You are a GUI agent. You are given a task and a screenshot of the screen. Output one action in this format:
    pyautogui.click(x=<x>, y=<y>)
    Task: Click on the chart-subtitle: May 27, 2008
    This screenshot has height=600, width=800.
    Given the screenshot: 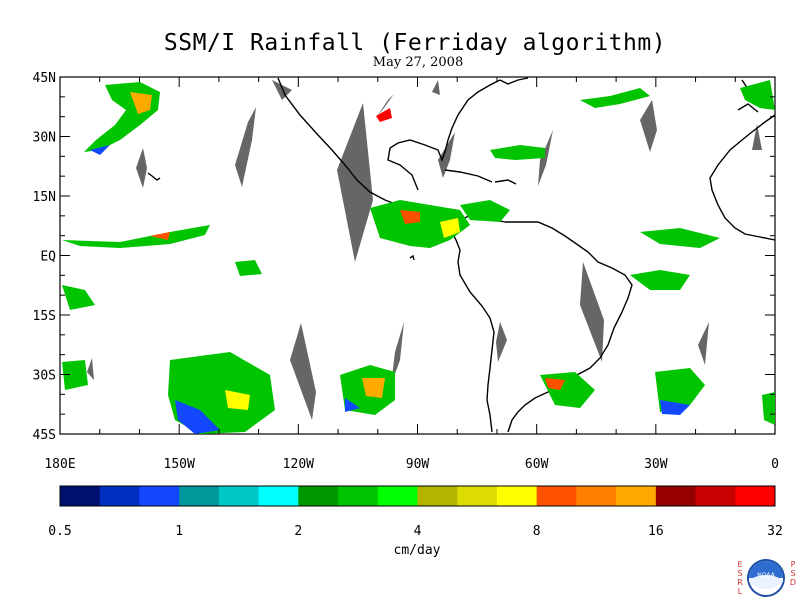 What is the action you would take?
    pyautogui.click(x=418, y=62)
    